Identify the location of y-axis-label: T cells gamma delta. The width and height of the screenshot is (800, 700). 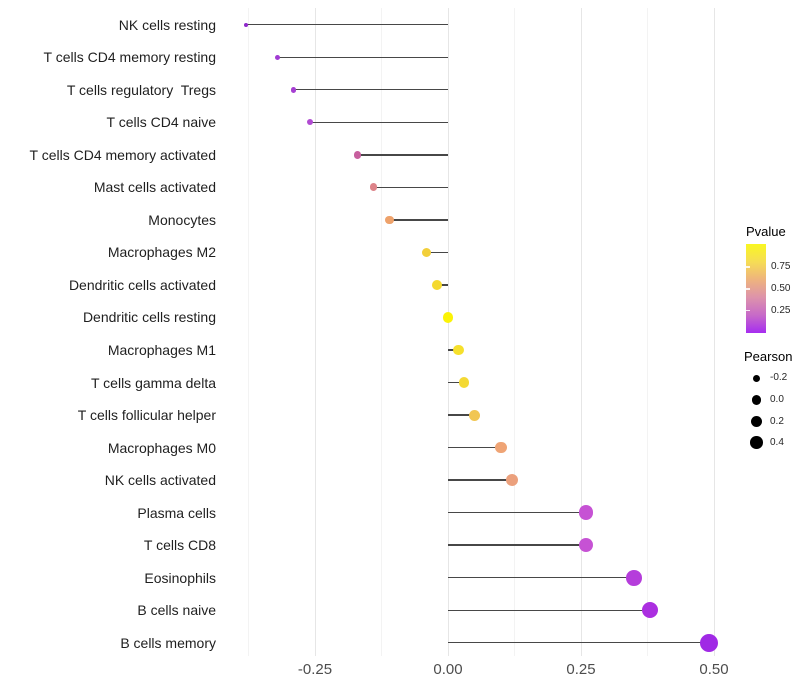
(153, 382).